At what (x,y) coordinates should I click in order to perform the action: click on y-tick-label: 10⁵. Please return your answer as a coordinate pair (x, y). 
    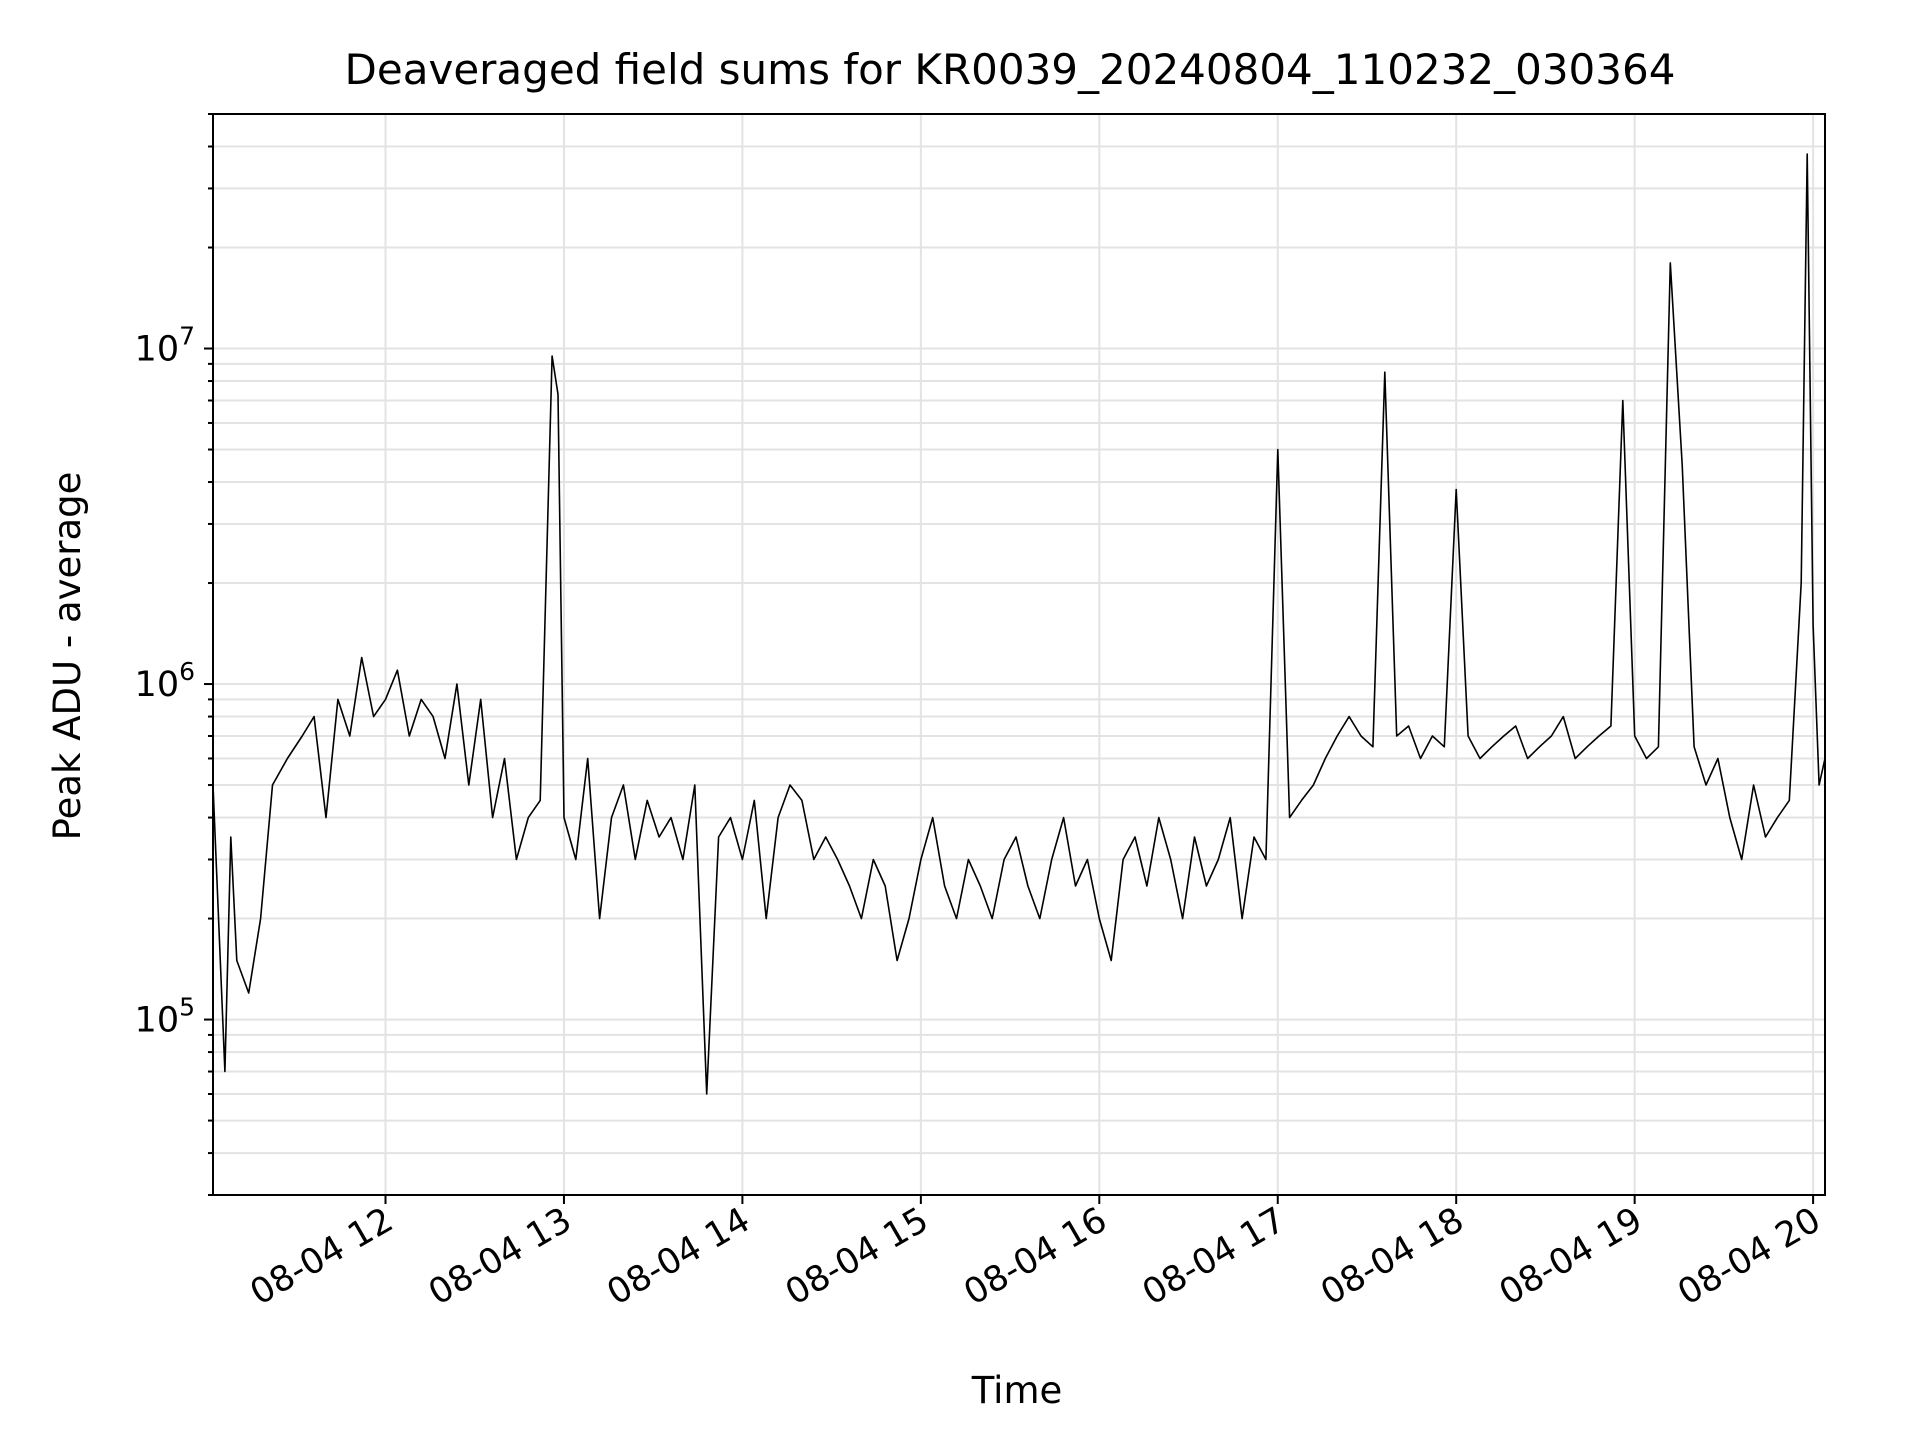
    Looking at the image, I should click on (165, 1017).